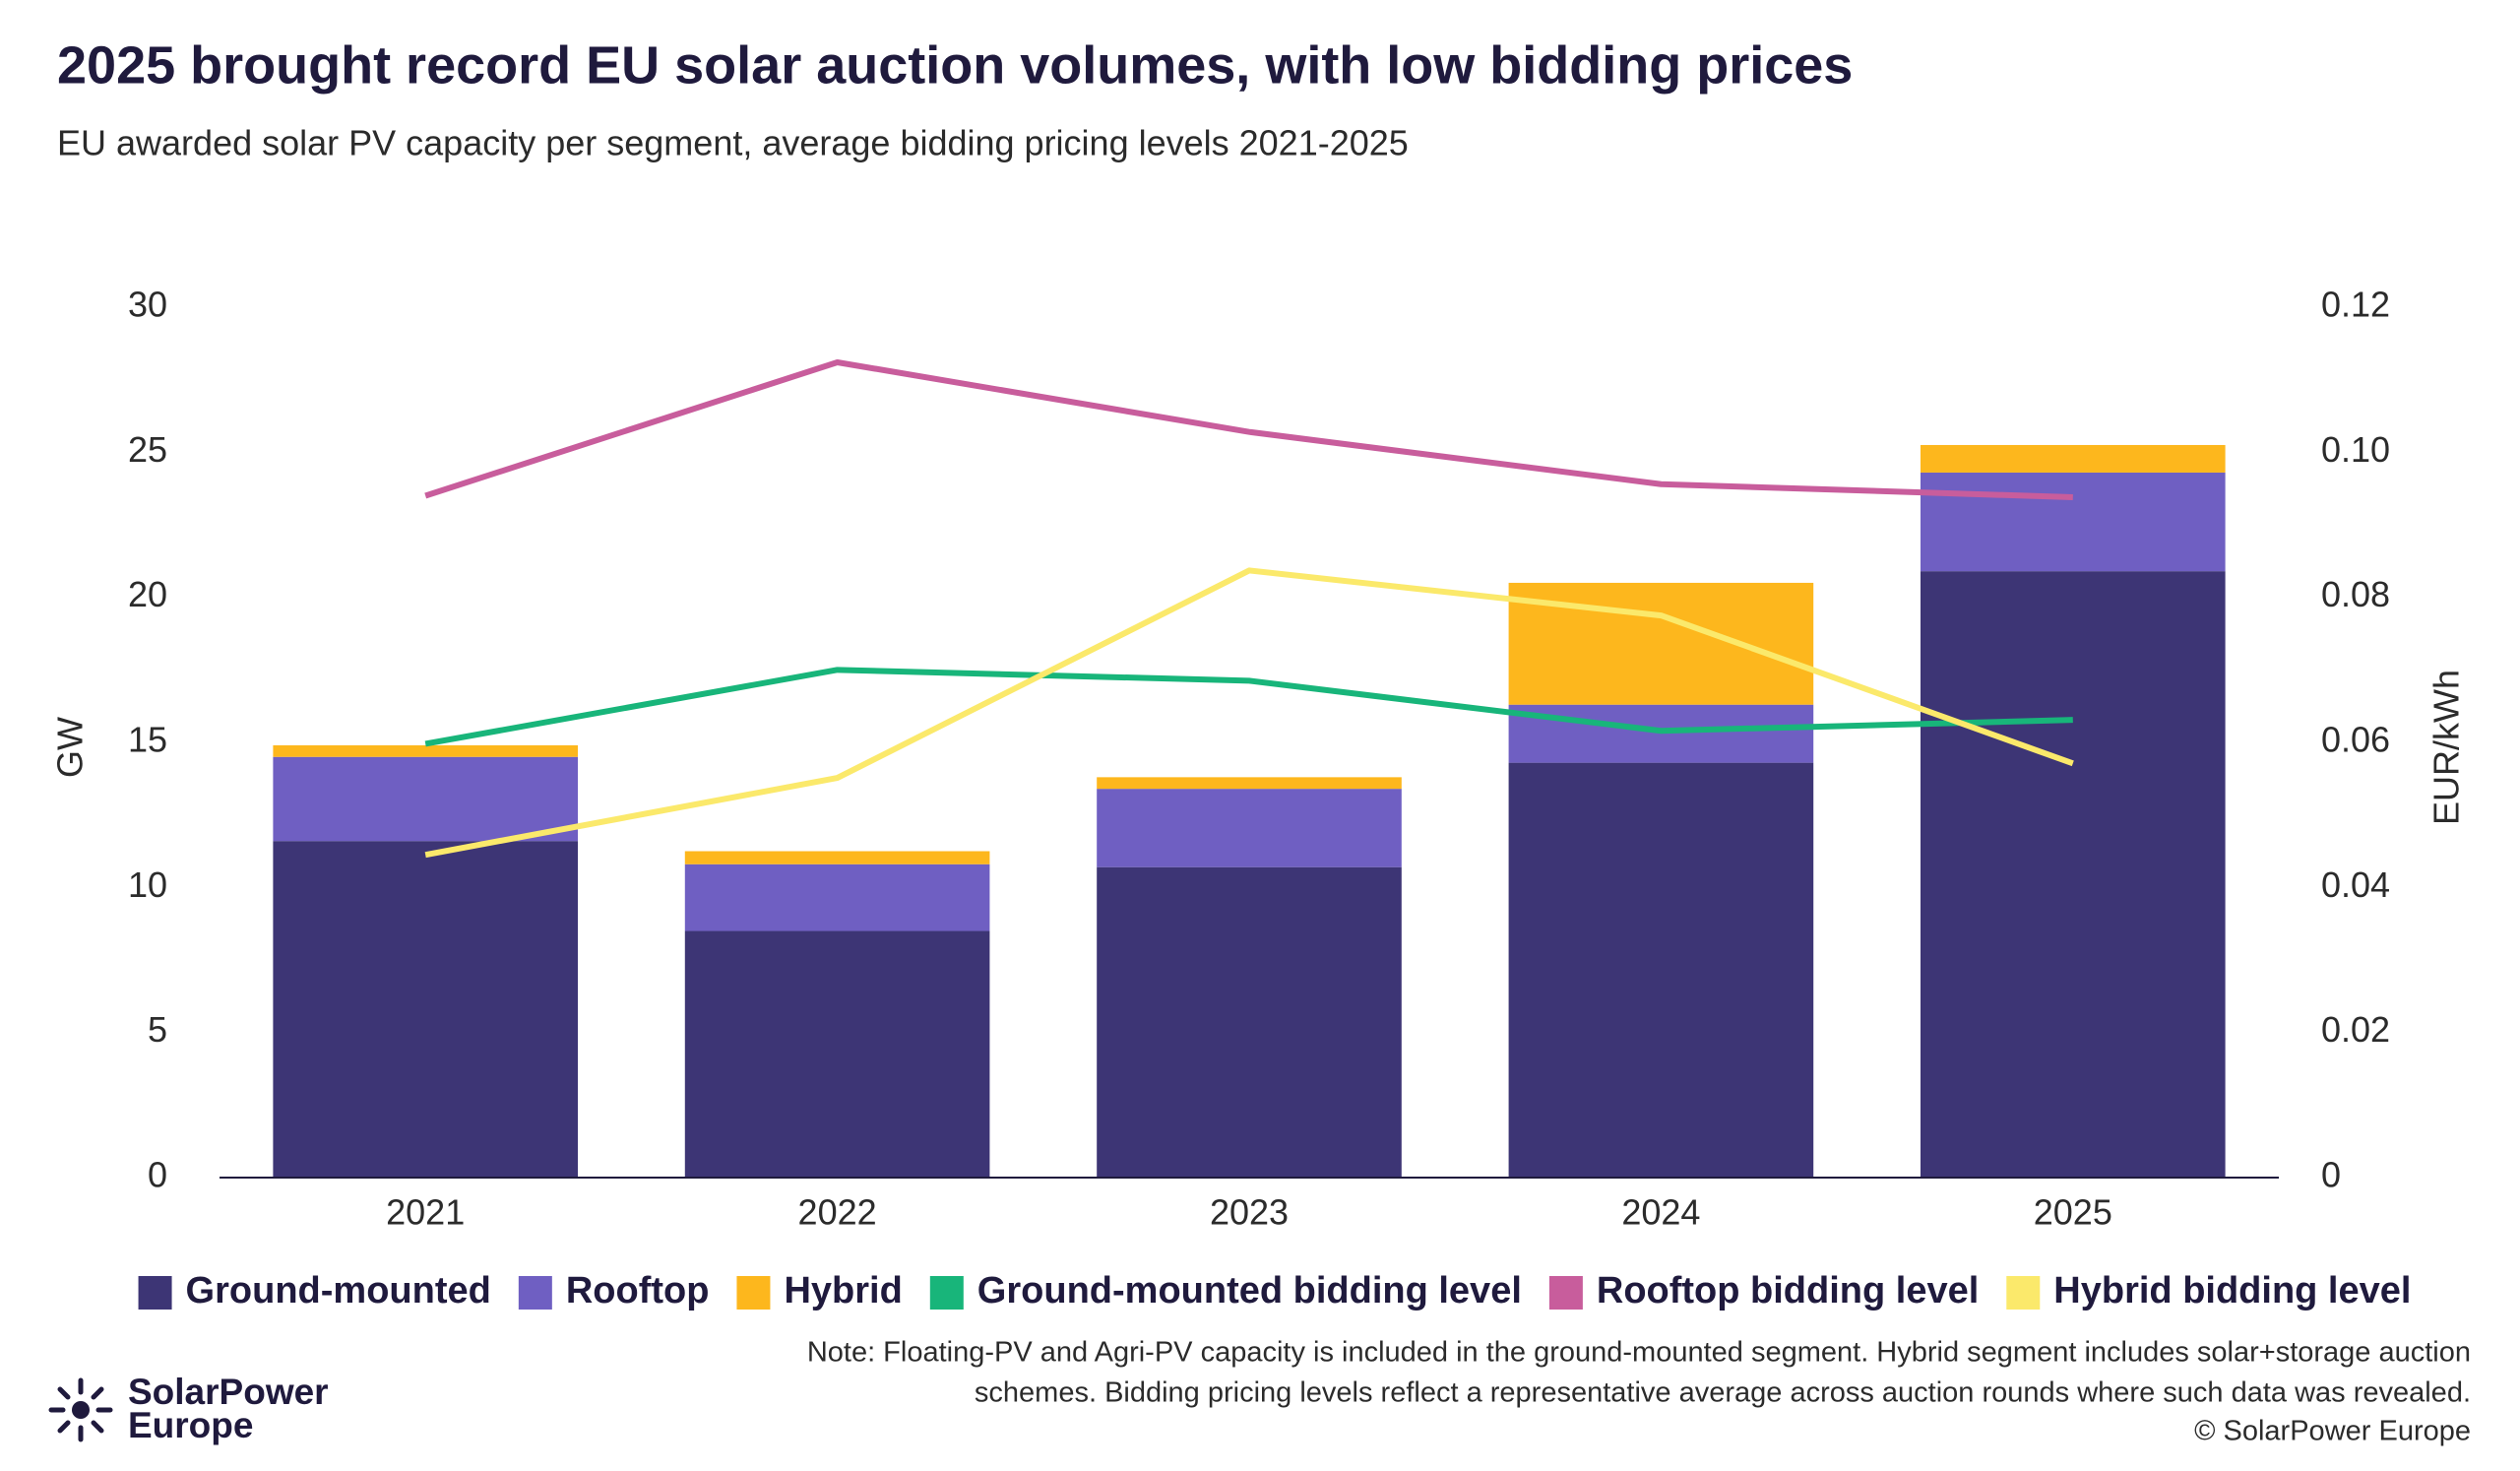  I want to click on legend-label: Rooftop, so click(638, 1290).